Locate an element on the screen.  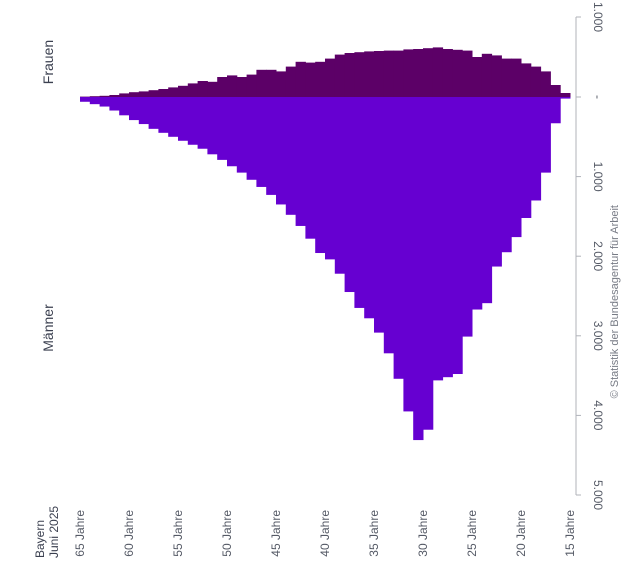
value-tick-label-5: 4.000 is located at coordinates (598, 415).